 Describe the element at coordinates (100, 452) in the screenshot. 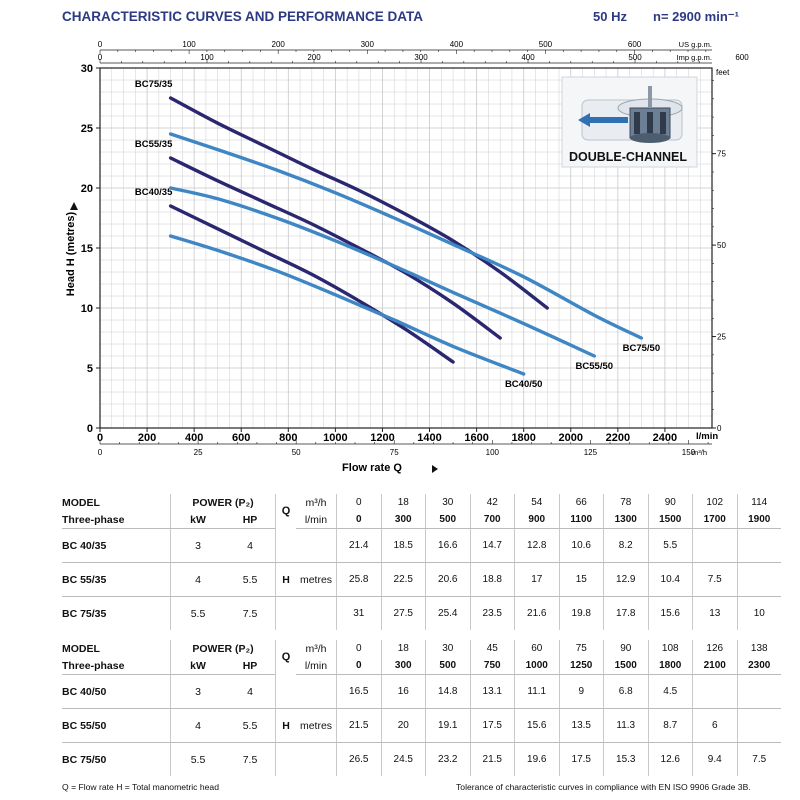

I see `m3h-tick-label: 0` at that location.